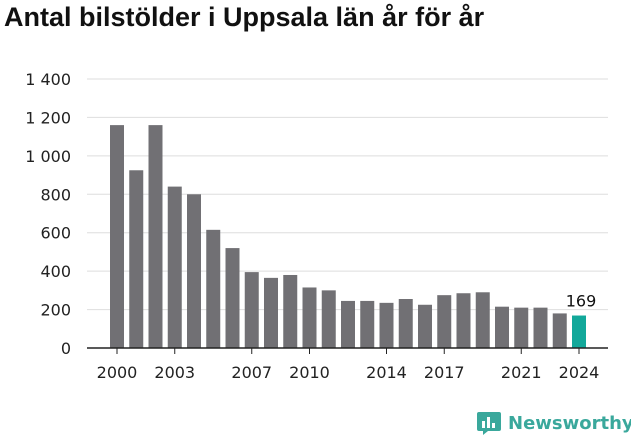 This screenshot has height=439, width=631. I want to click on x-tick-label: 2024, so click(579, 372).